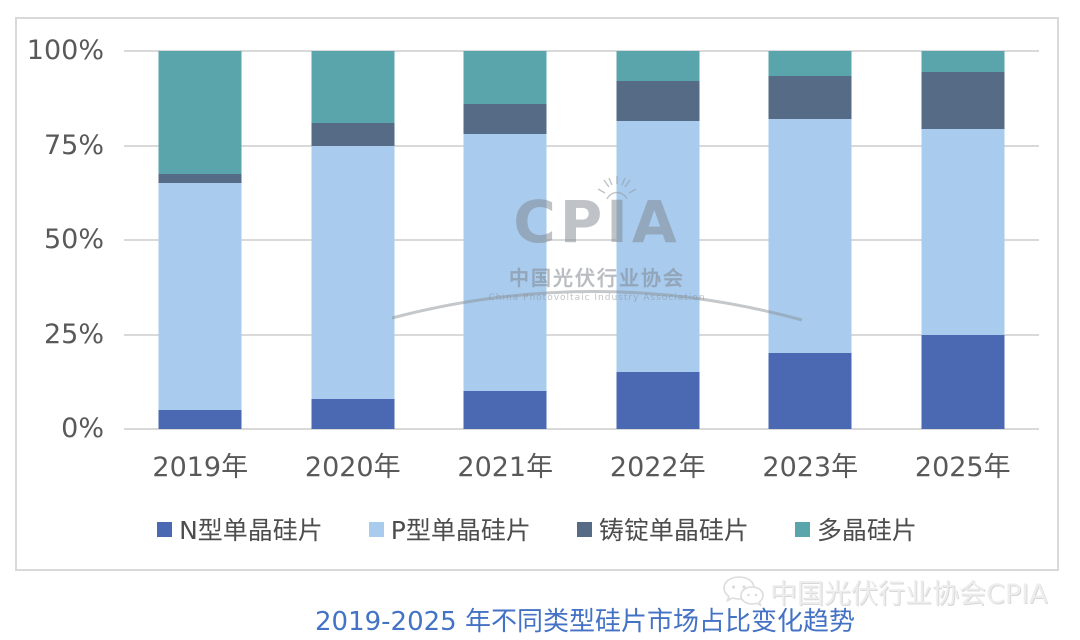  Describe the element at coordinates (673, 530) in the screenshot. I see `legend-label-铸锭单晶硅片: 铸锭单晶硅片` at that location.